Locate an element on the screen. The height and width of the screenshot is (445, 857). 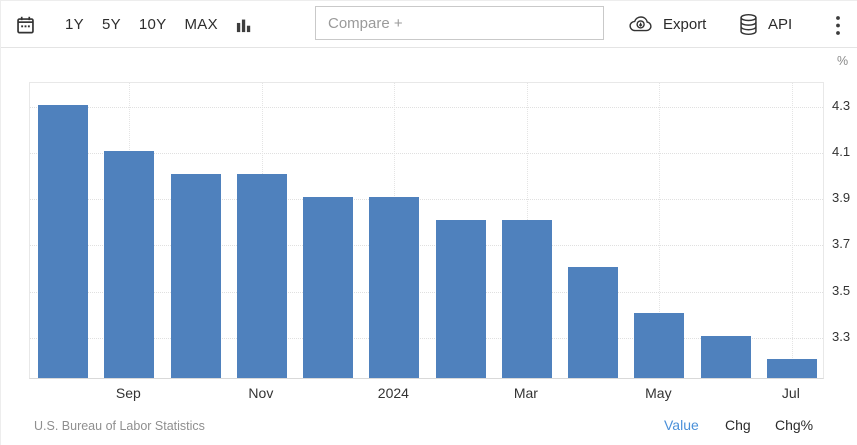
bar-jul-2024 is located at coordinates (791, 368).